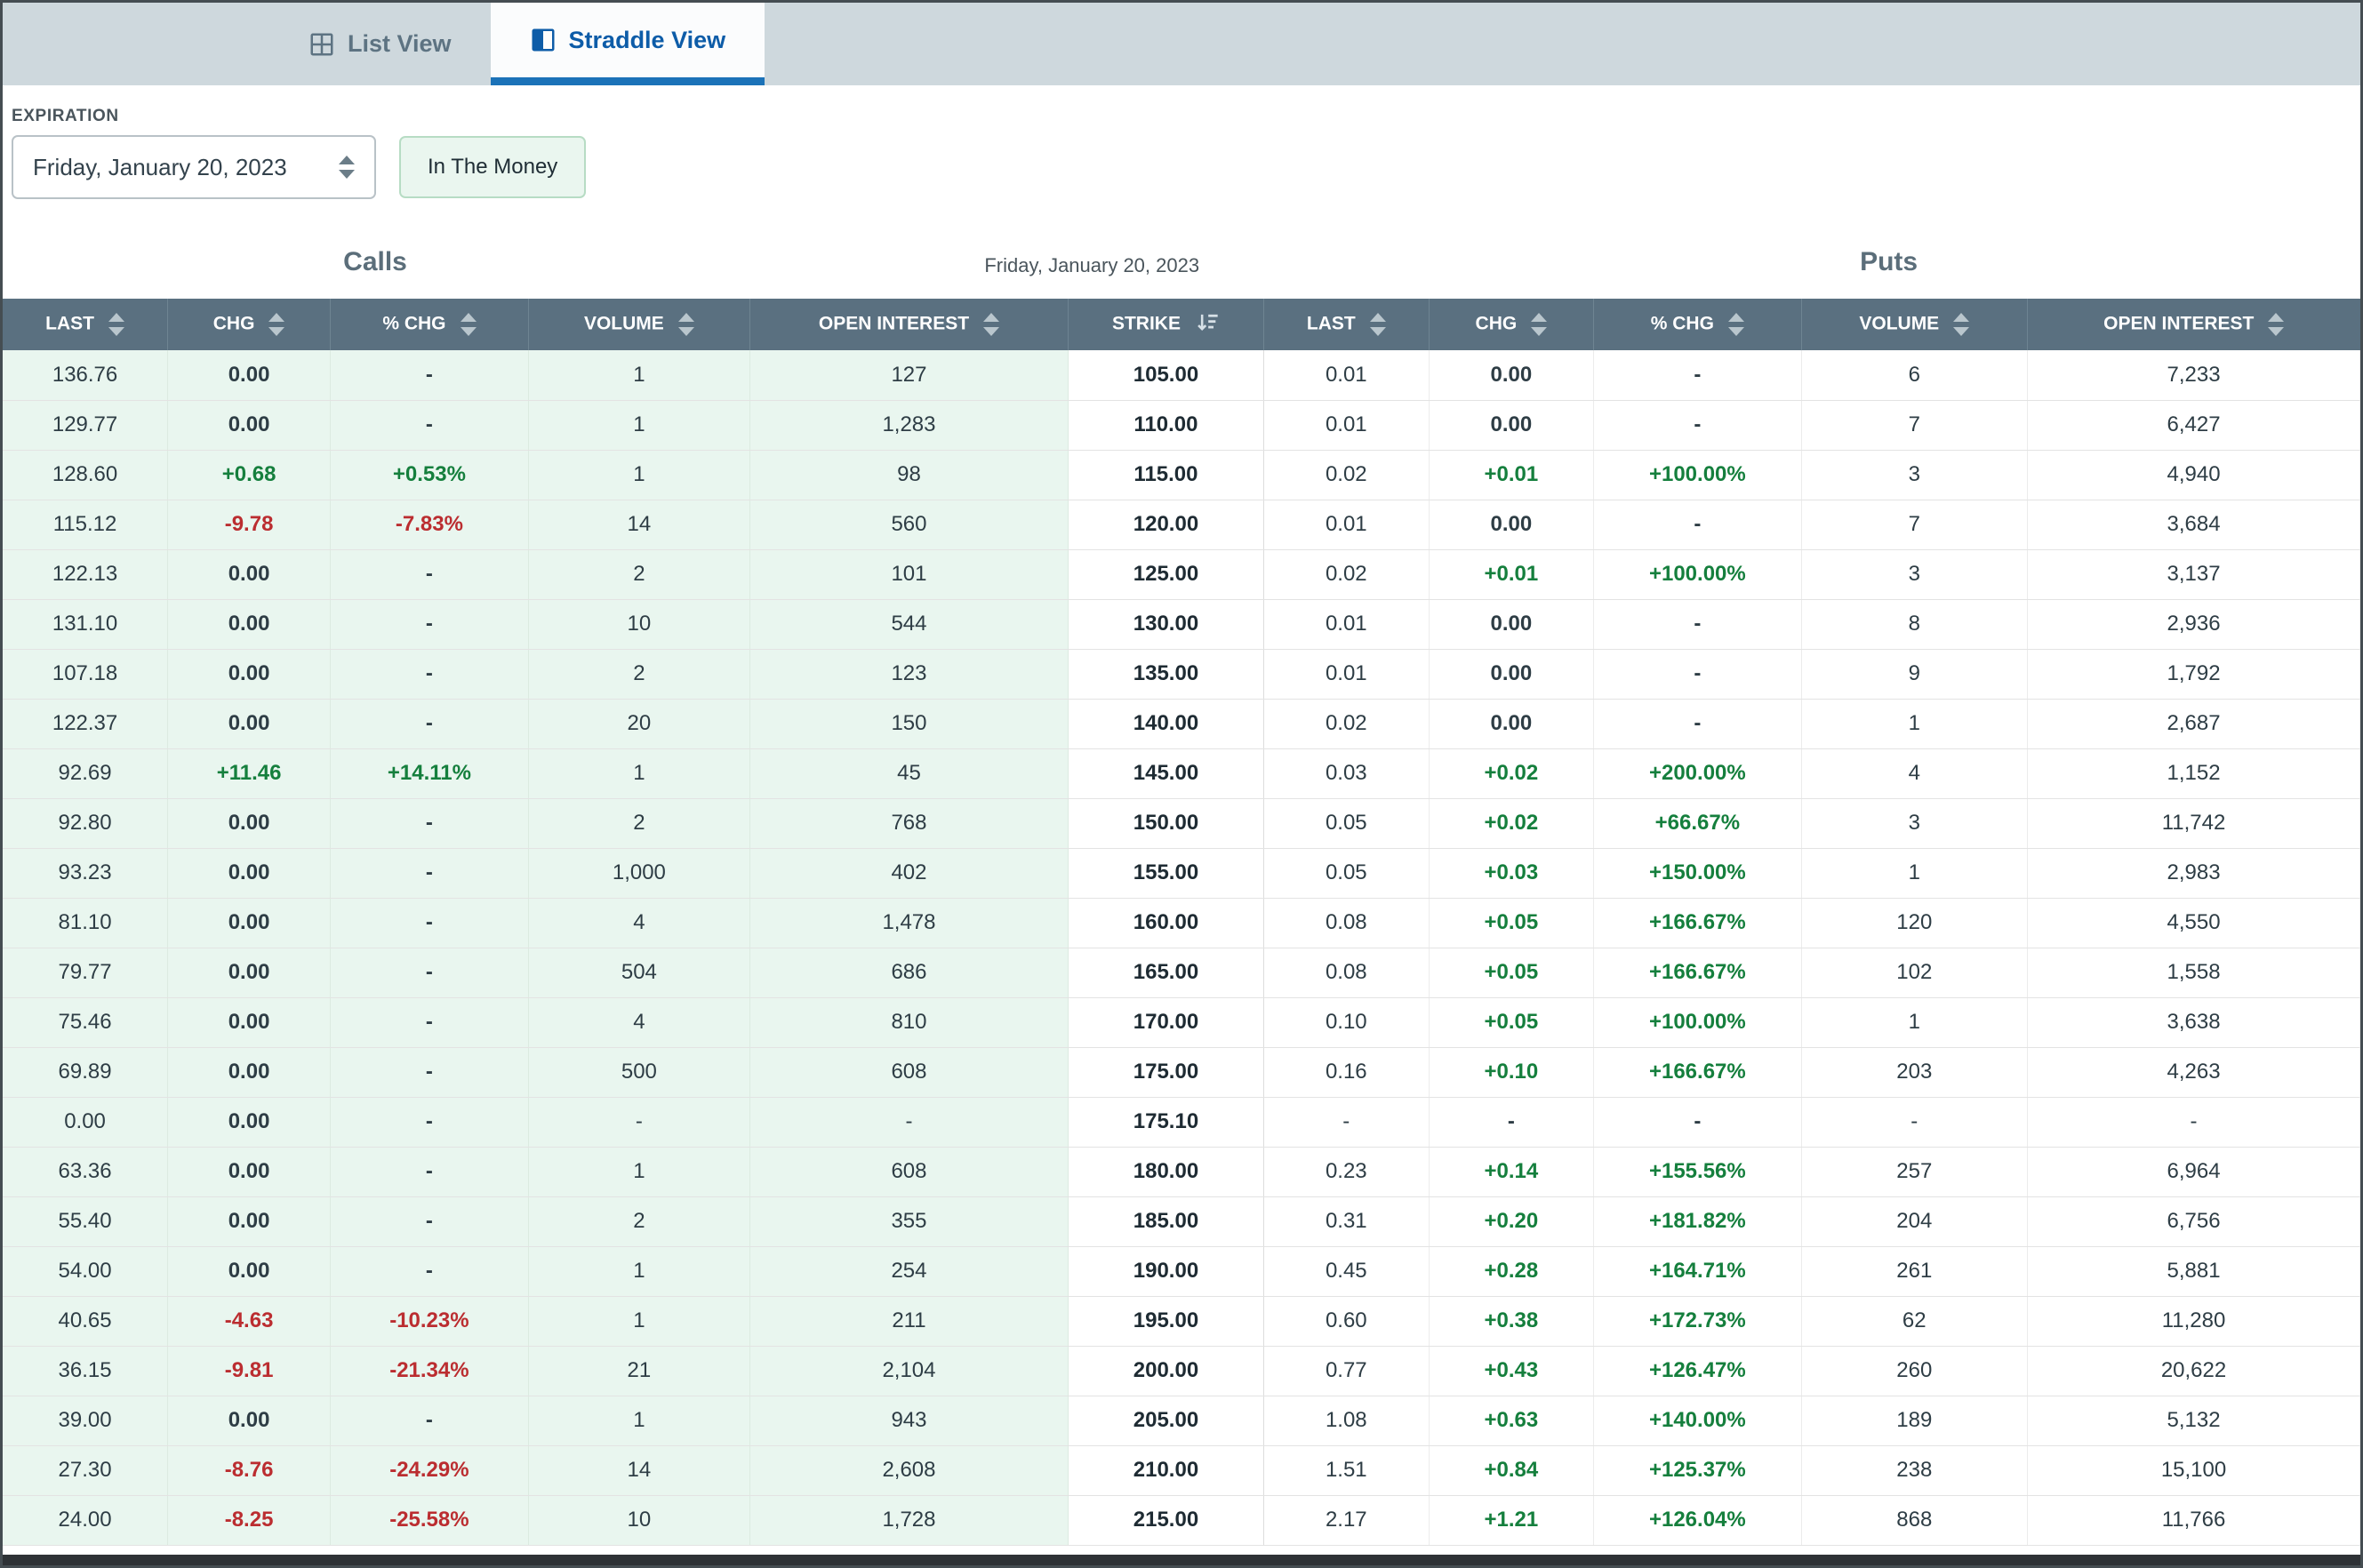 The image size is (2363, 1568). I want to click on option-row: 0.00 0.00- - -175.10- - - - -, so click(1181, 1122).